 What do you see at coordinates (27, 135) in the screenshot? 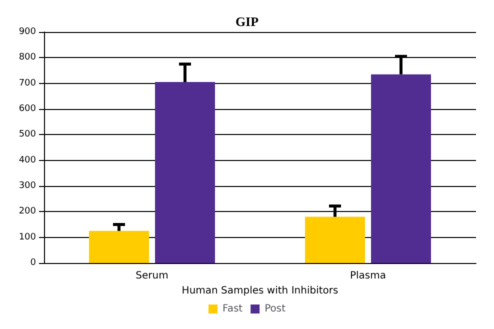
I see `y-tick-label: 500` at bounding box center [27, 135].